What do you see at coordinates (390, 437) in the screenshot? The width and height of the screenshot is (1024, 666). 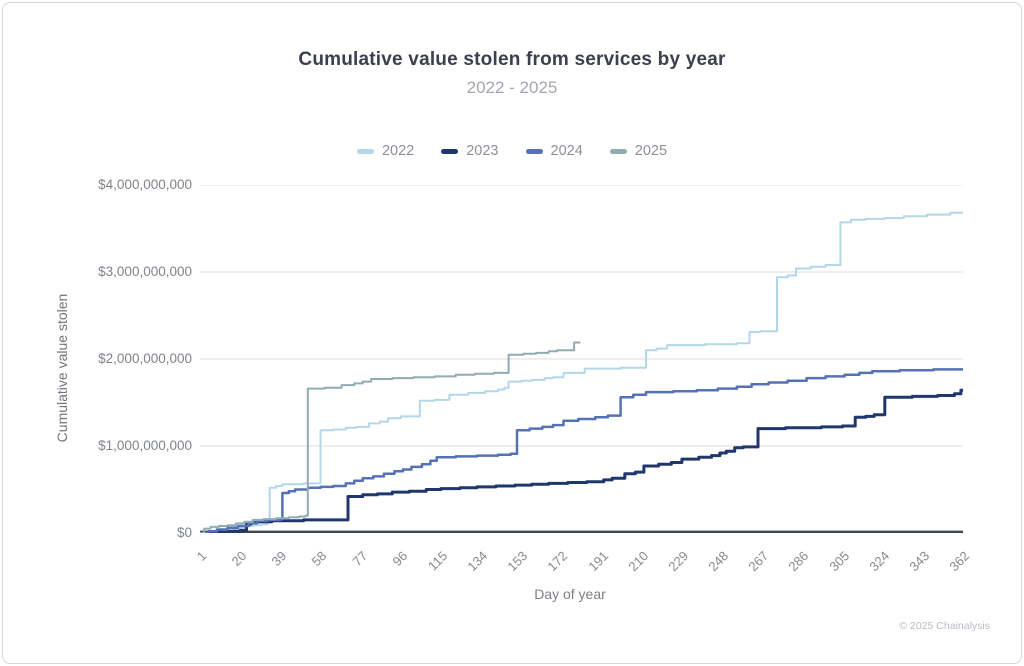 I see `series-line-2025` at bounding box center [390, 437].